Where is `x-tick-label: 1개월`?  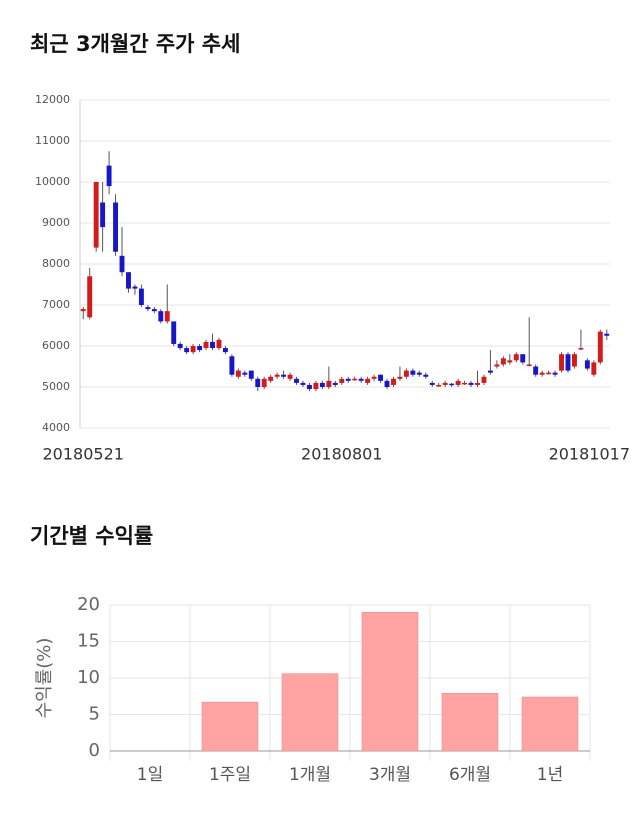 x-tick-label: 1개월 is located at coordinates (310, 775).